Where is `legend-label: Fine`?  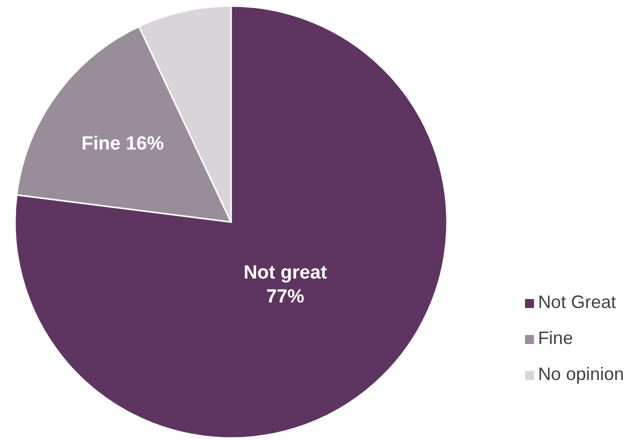
legend-label: Fine is located at coordinates (555, 338).